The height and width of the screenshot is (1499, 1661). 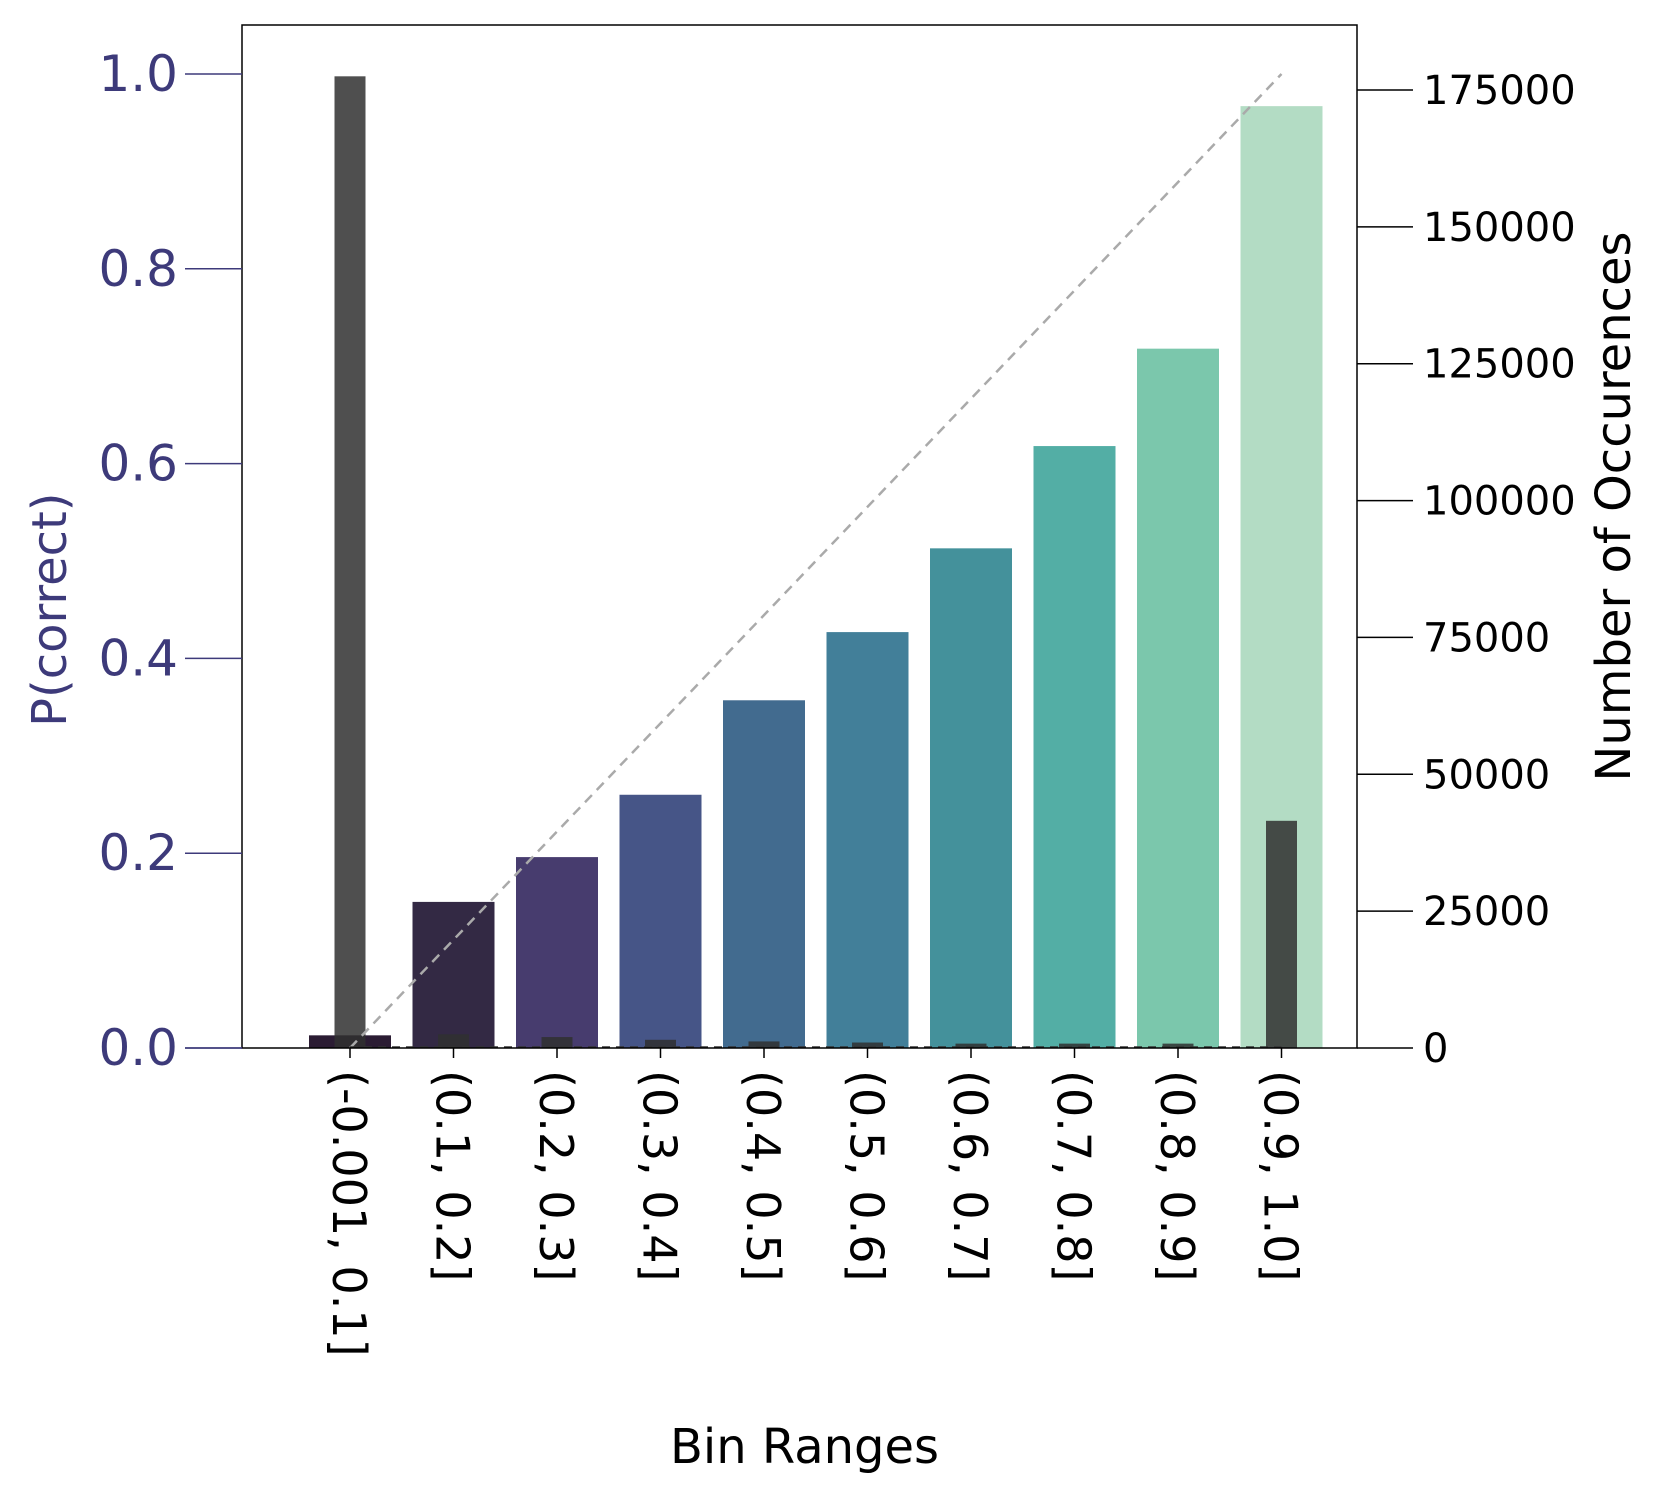 I want to click on right-tick-label: 0, so click(x=1435, y=1049).